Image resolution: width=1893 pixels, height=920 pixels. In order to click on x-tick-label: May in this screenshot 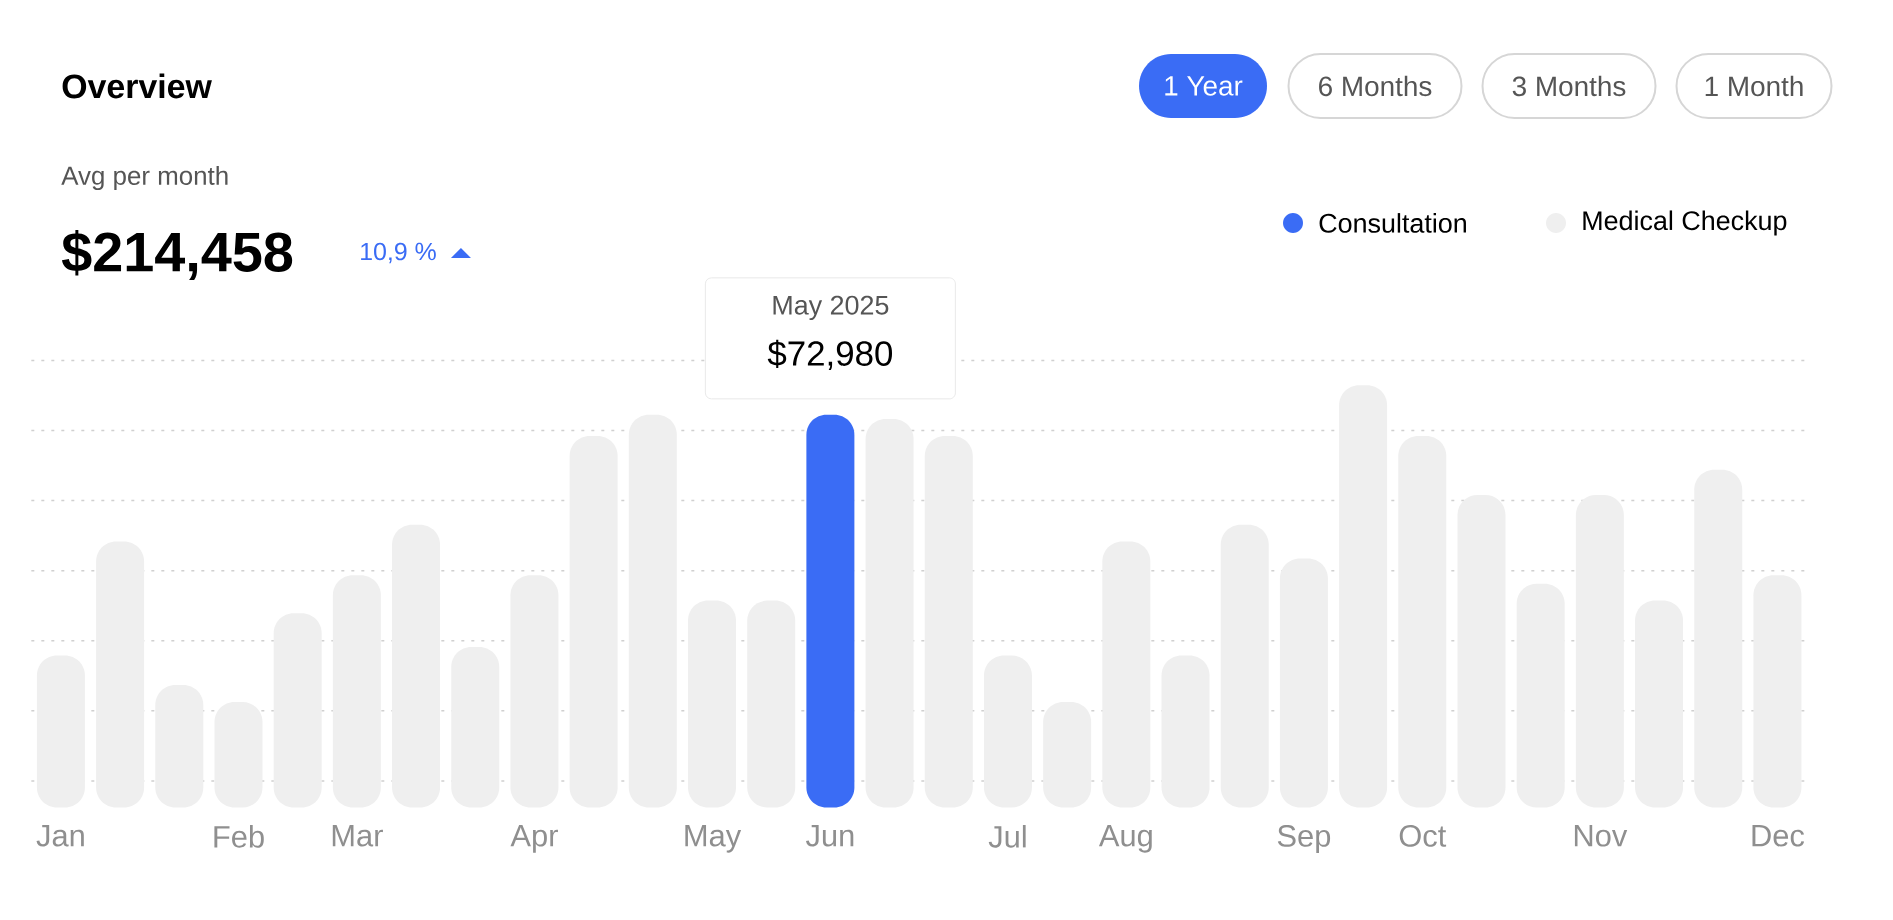, I will do `click(713, 839)`.